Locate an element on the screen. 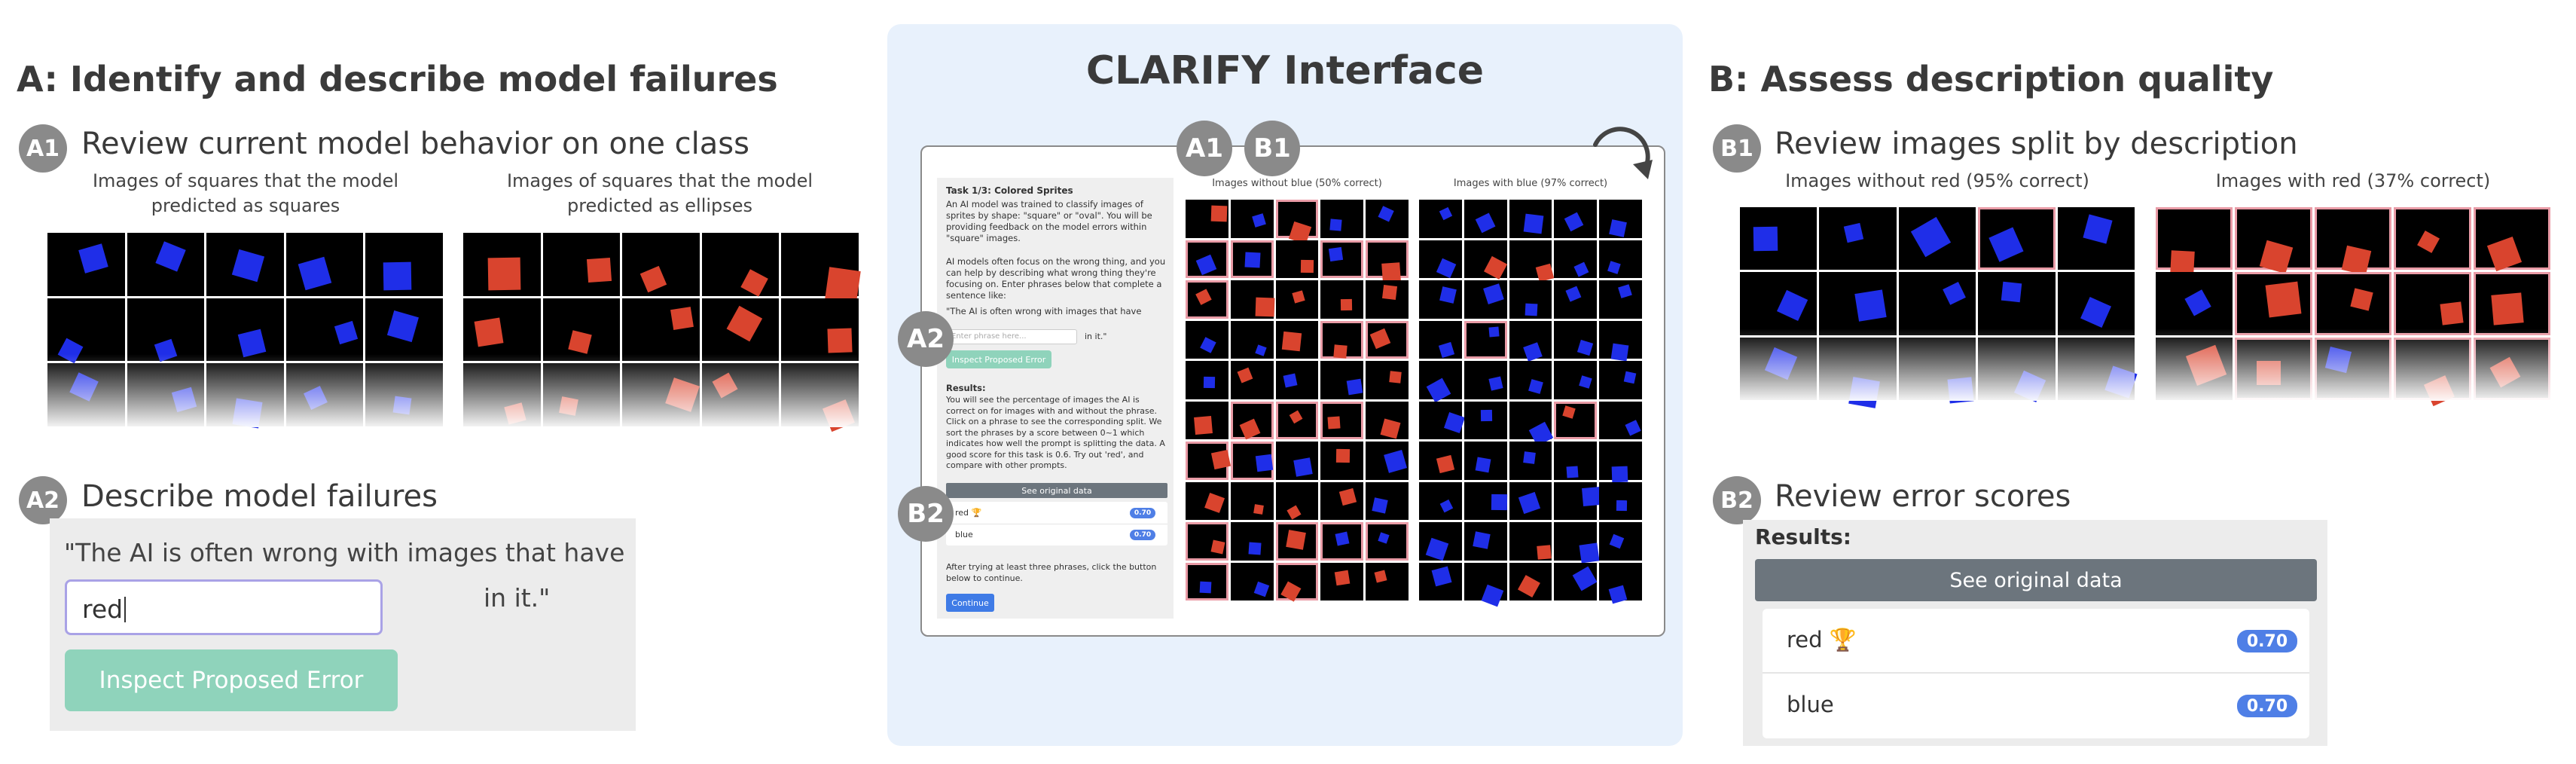 The width and height of the screenshot is (2576, 764). badge-b1-center: B1 is located at coordinates (1272, 148).